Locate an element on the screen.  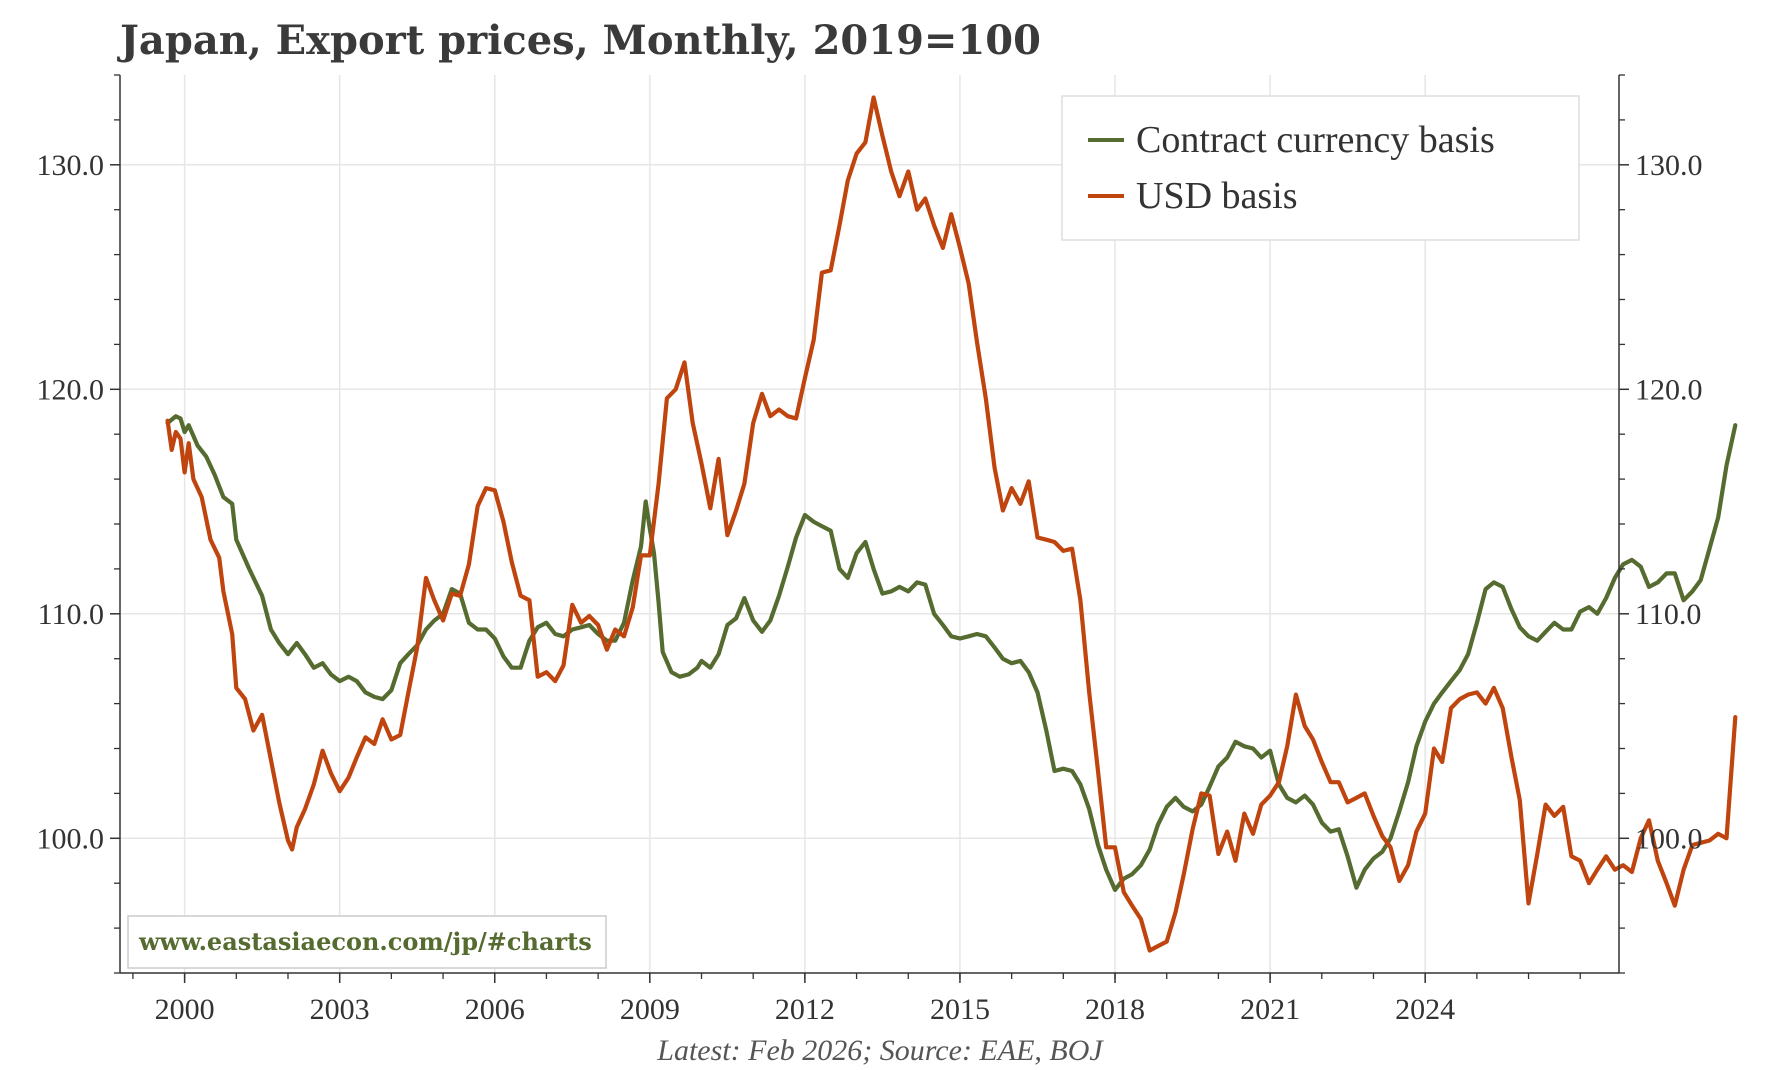
y-tick-label-right: 100.0 is located at coordinates (1669, 838).